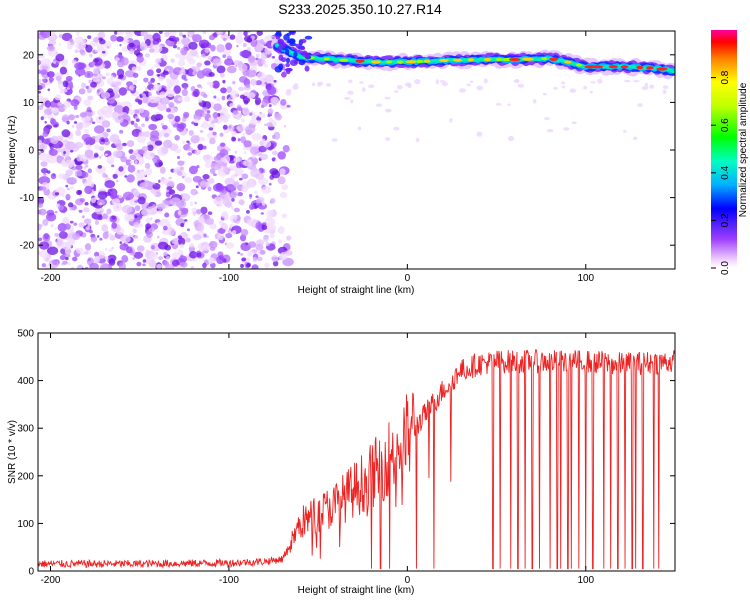  Describe the element at coordinates (360, 9) in the screenshot. I see `chart-title: S233.2025.350.10.27.R14` at that location.